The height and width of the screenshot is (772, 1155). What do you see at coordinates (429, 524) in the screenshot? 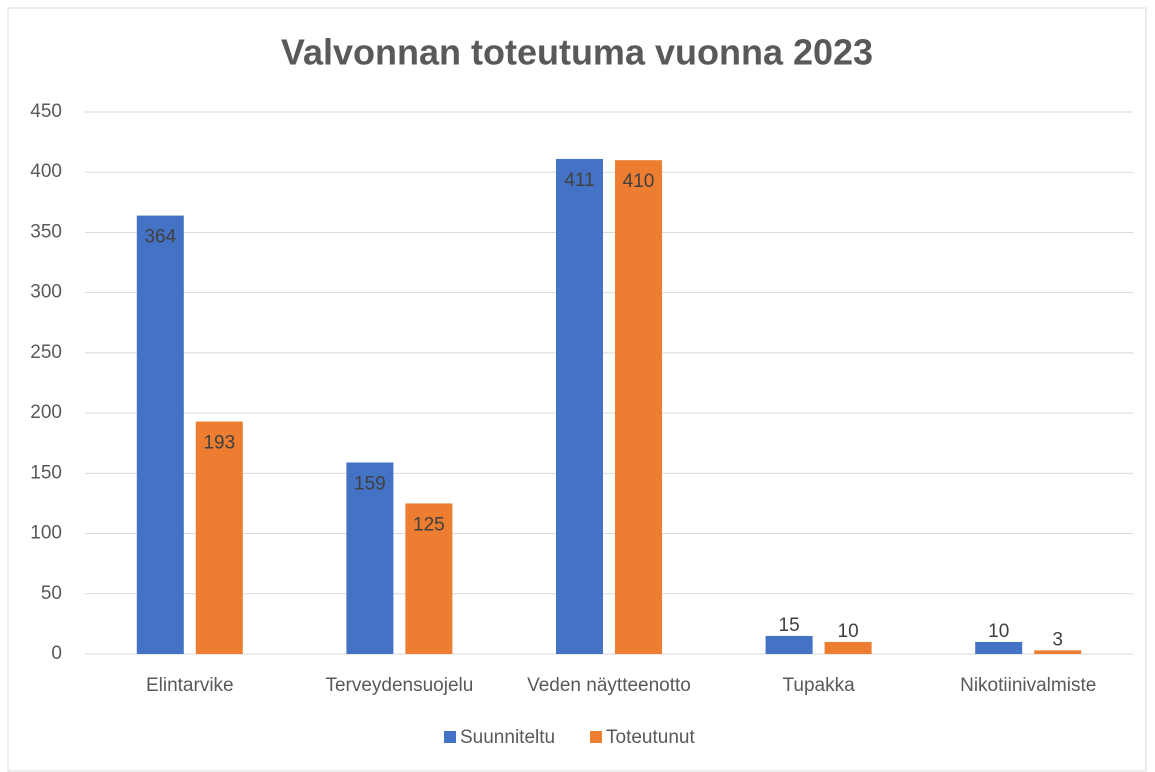
I see `data-label: 125` at bounding box center [429, 524].